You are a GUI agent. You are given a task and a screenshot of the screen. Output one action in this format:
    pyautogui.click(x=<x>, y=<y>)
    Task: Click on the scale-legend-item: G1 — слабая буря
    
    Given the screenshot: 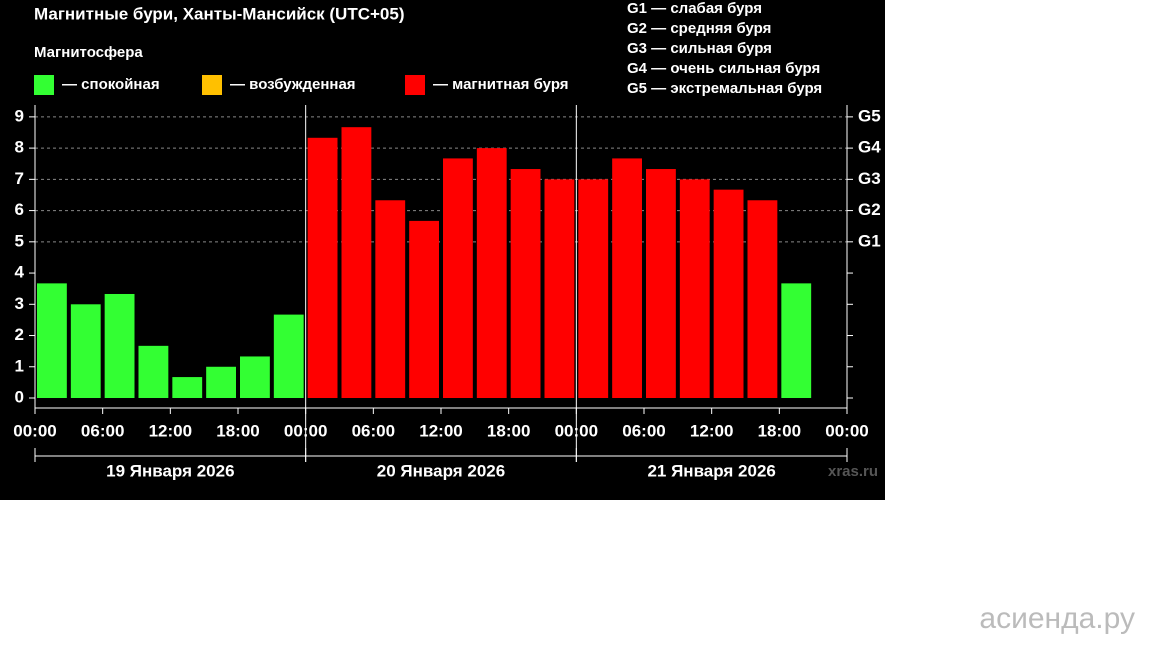 What is the action you would take?
    pyautogui.click(x=694, y=8)
    